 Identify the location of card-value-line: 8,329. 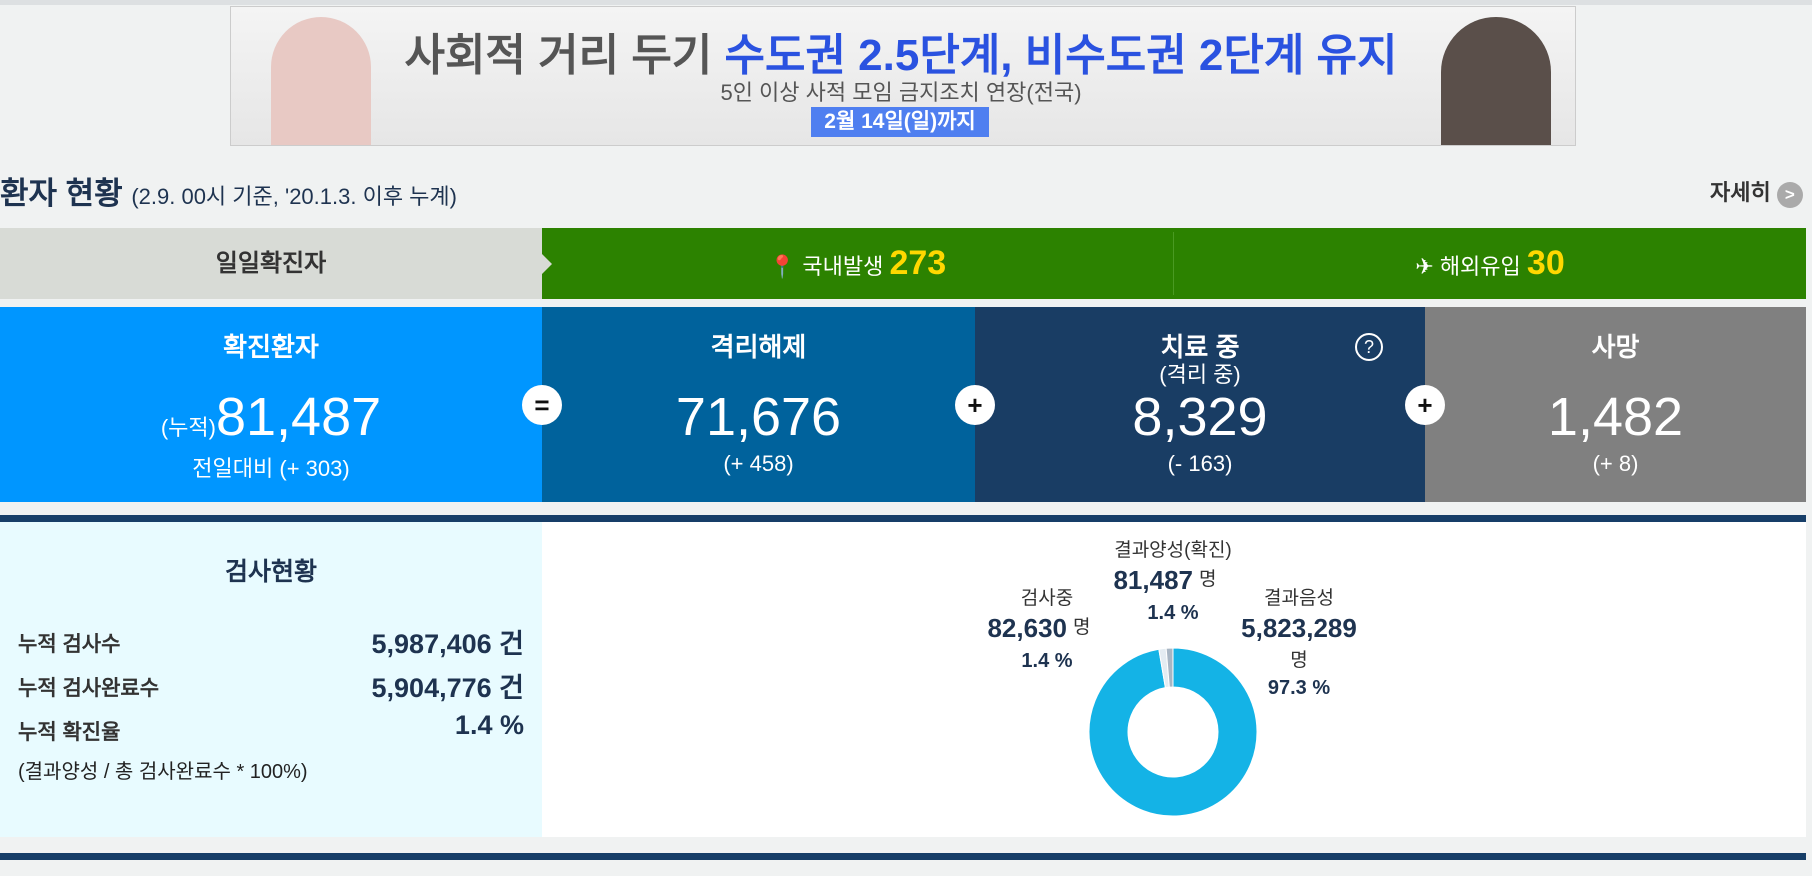
(1200, 417).